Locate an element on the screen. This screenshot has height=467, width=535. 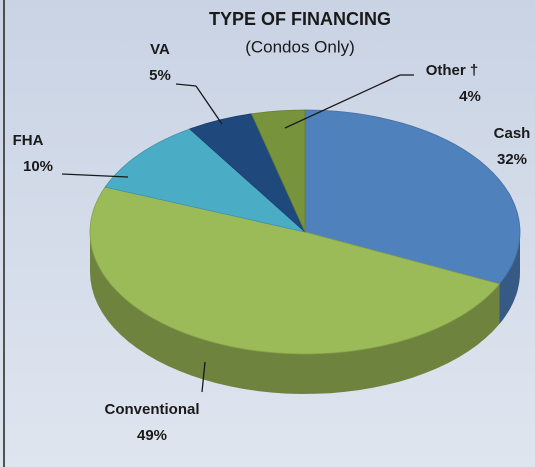
slice-label: Conventional is located at coordinates (151, 409).